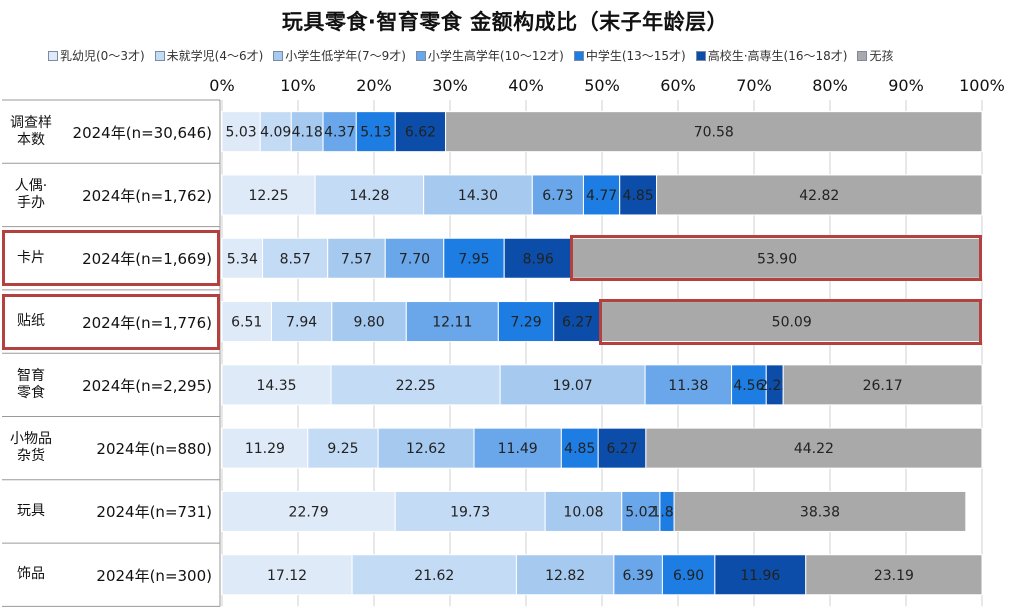  What do you see at coordinates (629, 55) in the screenshot?
I see `legend-item: 中学生(13～15才)` at bounding box center [629, 55].